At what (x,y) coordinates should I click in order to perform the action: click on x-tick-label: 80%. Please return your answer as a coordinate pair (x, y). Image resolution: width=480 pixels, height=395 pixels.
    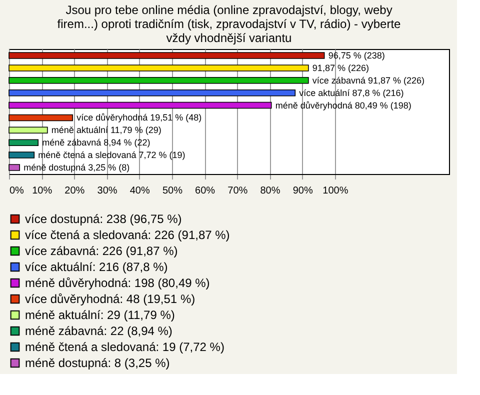
    Looking at the image, I should click on (270, 191).